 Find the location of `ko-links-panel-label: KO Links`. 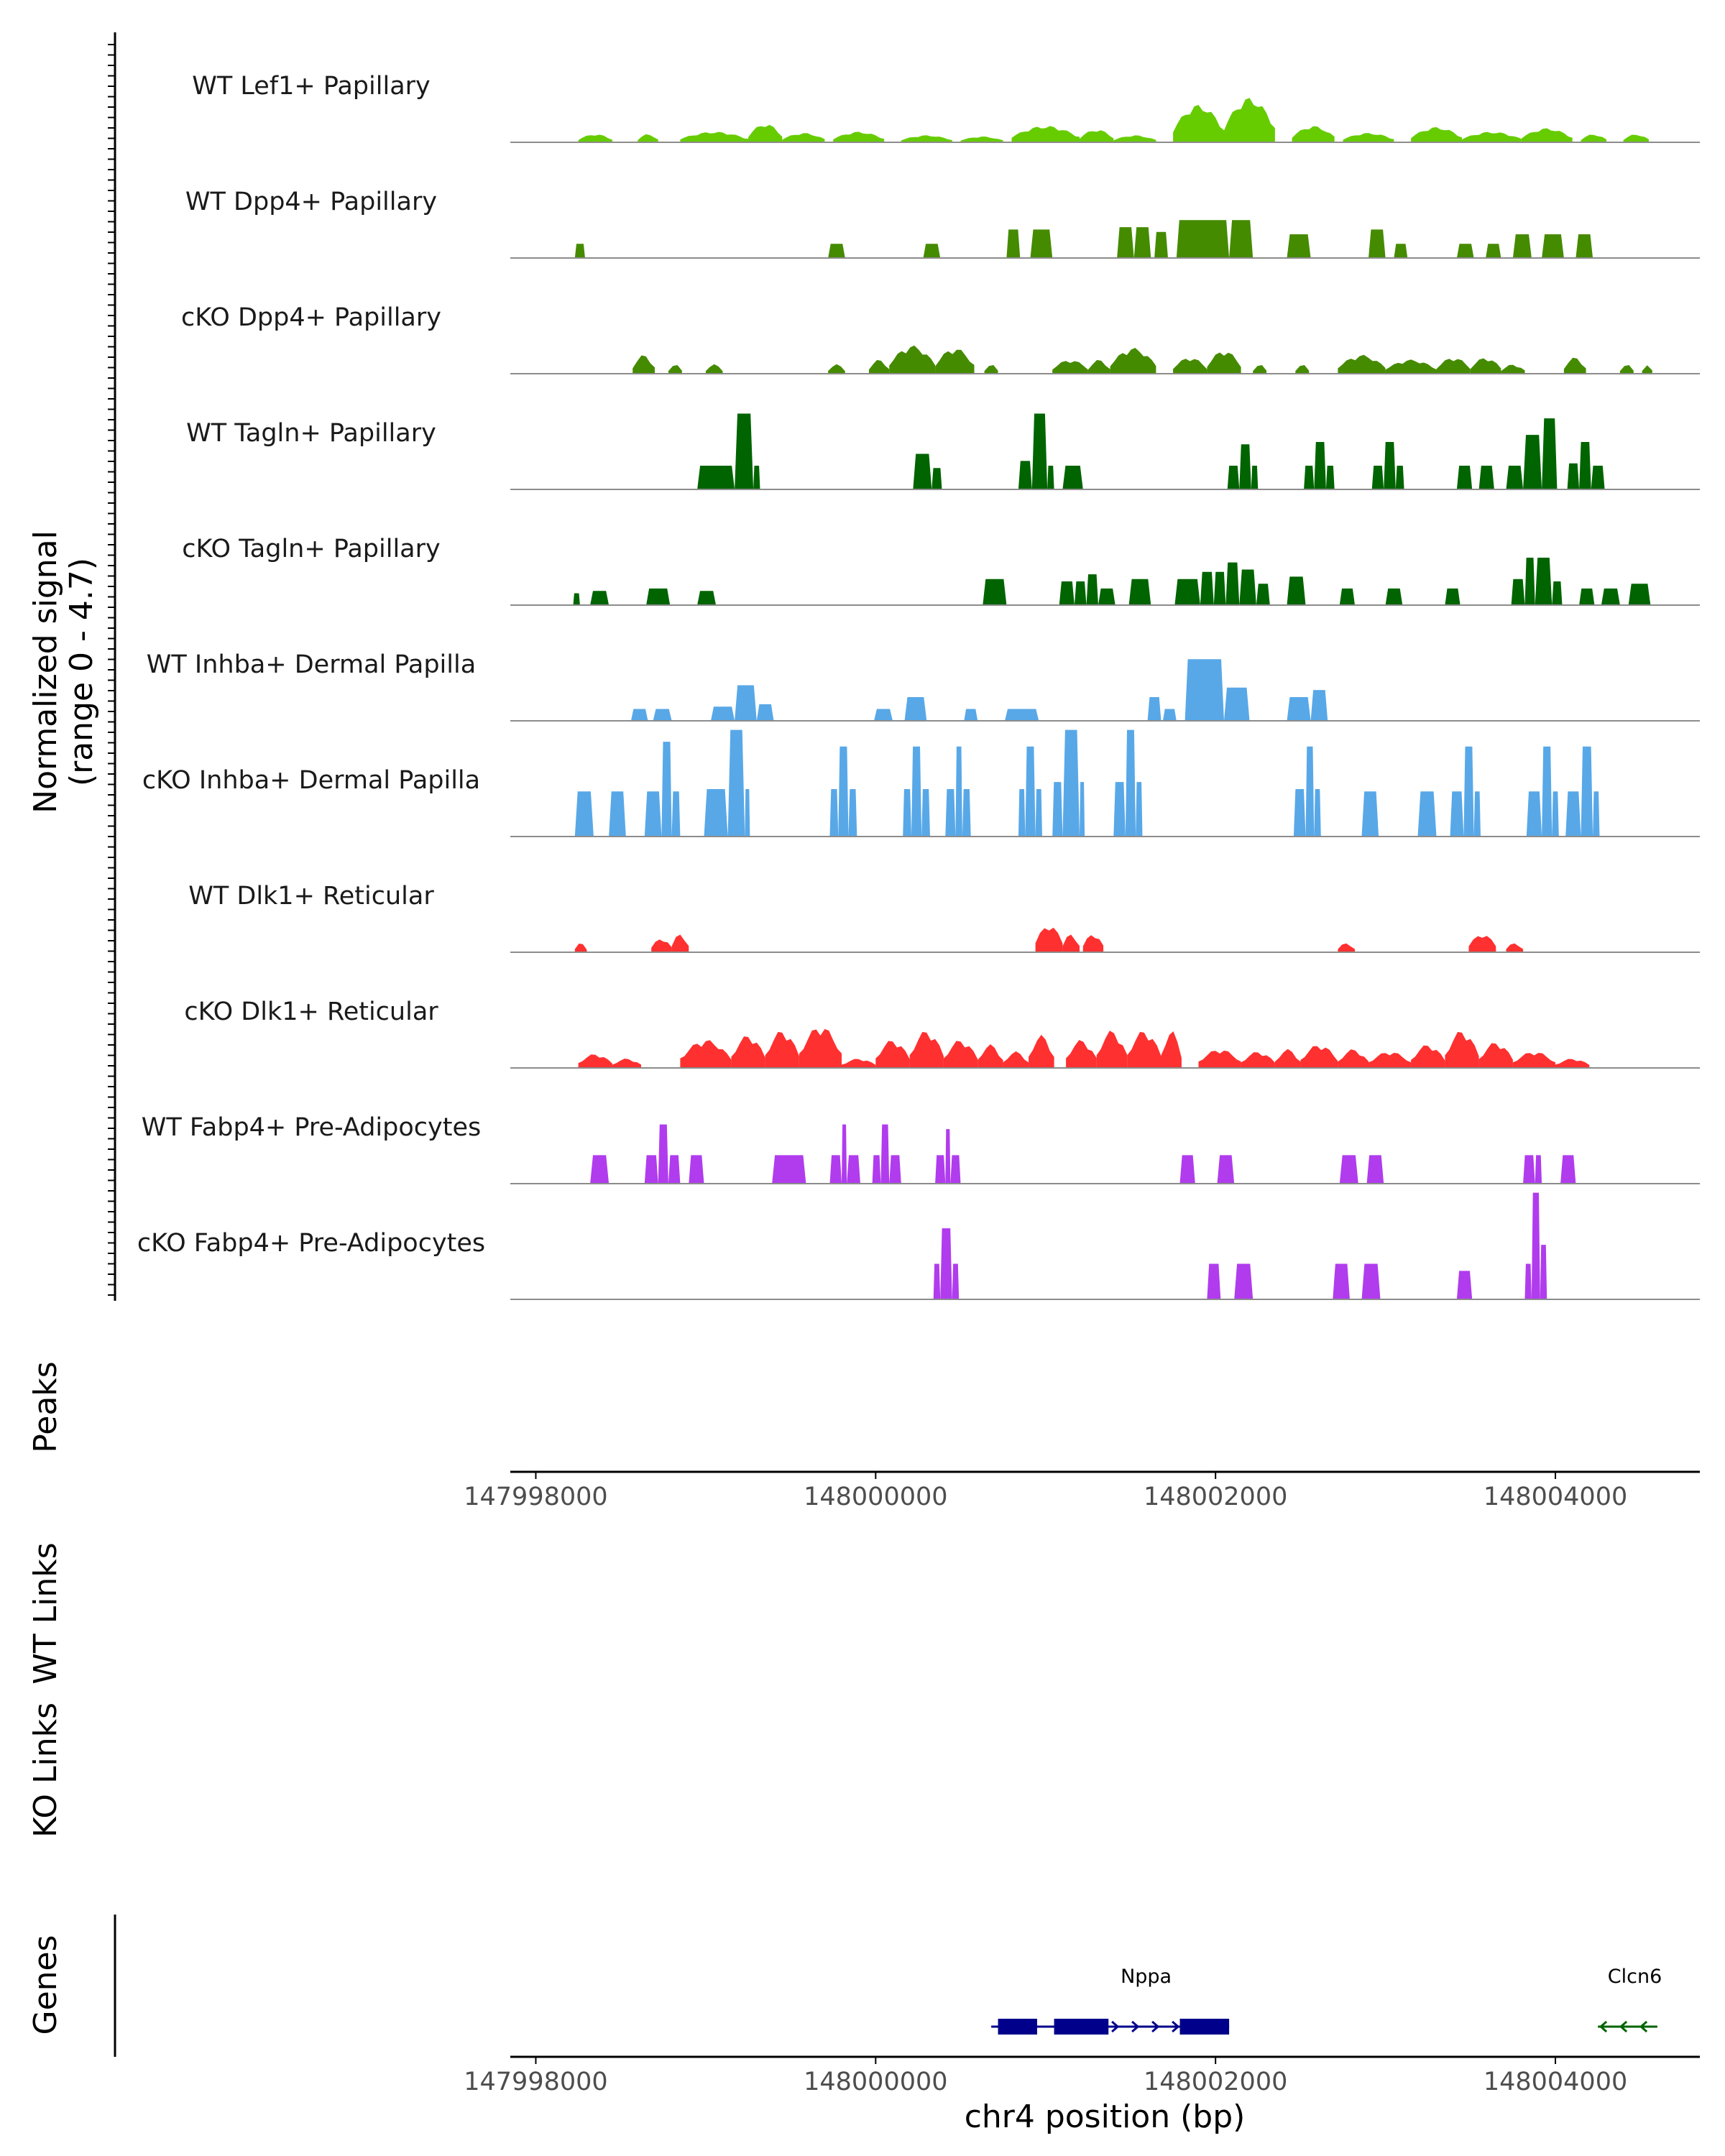

ko-links-panel-label: KO Links is located at coordinates (45, 1771).